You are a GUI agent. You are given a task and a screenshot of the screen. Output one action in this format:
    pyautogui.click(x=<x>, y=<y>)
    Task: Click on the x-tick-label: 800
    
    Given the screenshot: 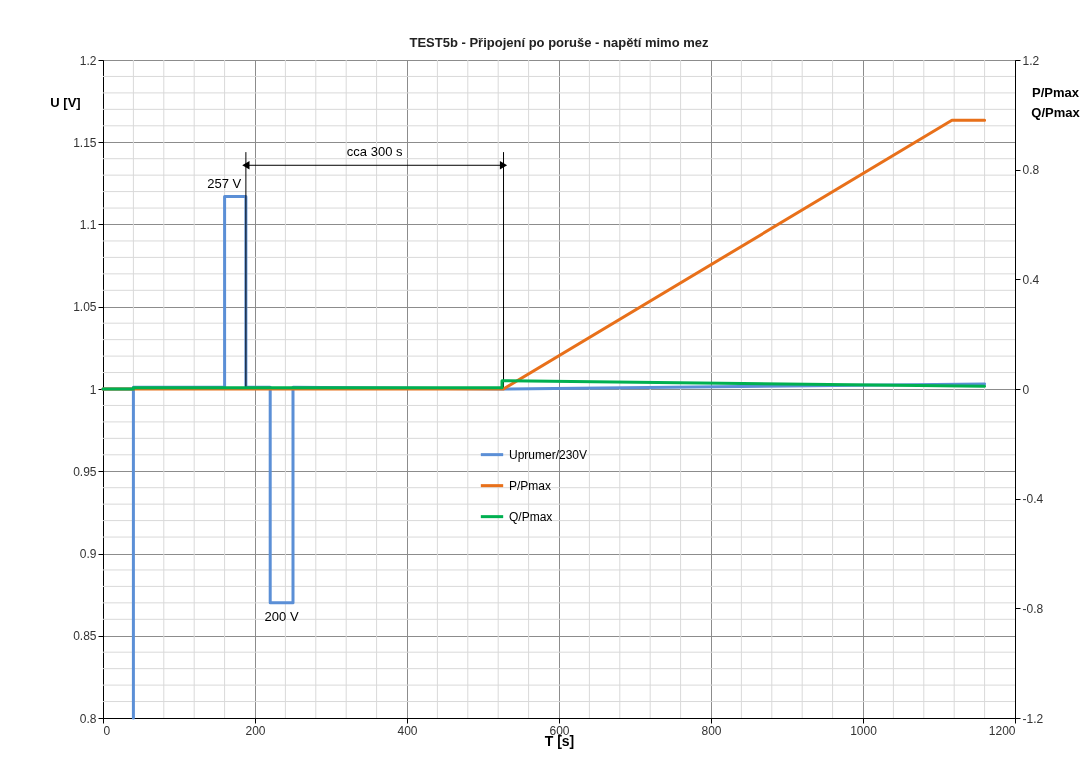 What is the action you would take?
    pyautogui.click(x=711, y=730)
    